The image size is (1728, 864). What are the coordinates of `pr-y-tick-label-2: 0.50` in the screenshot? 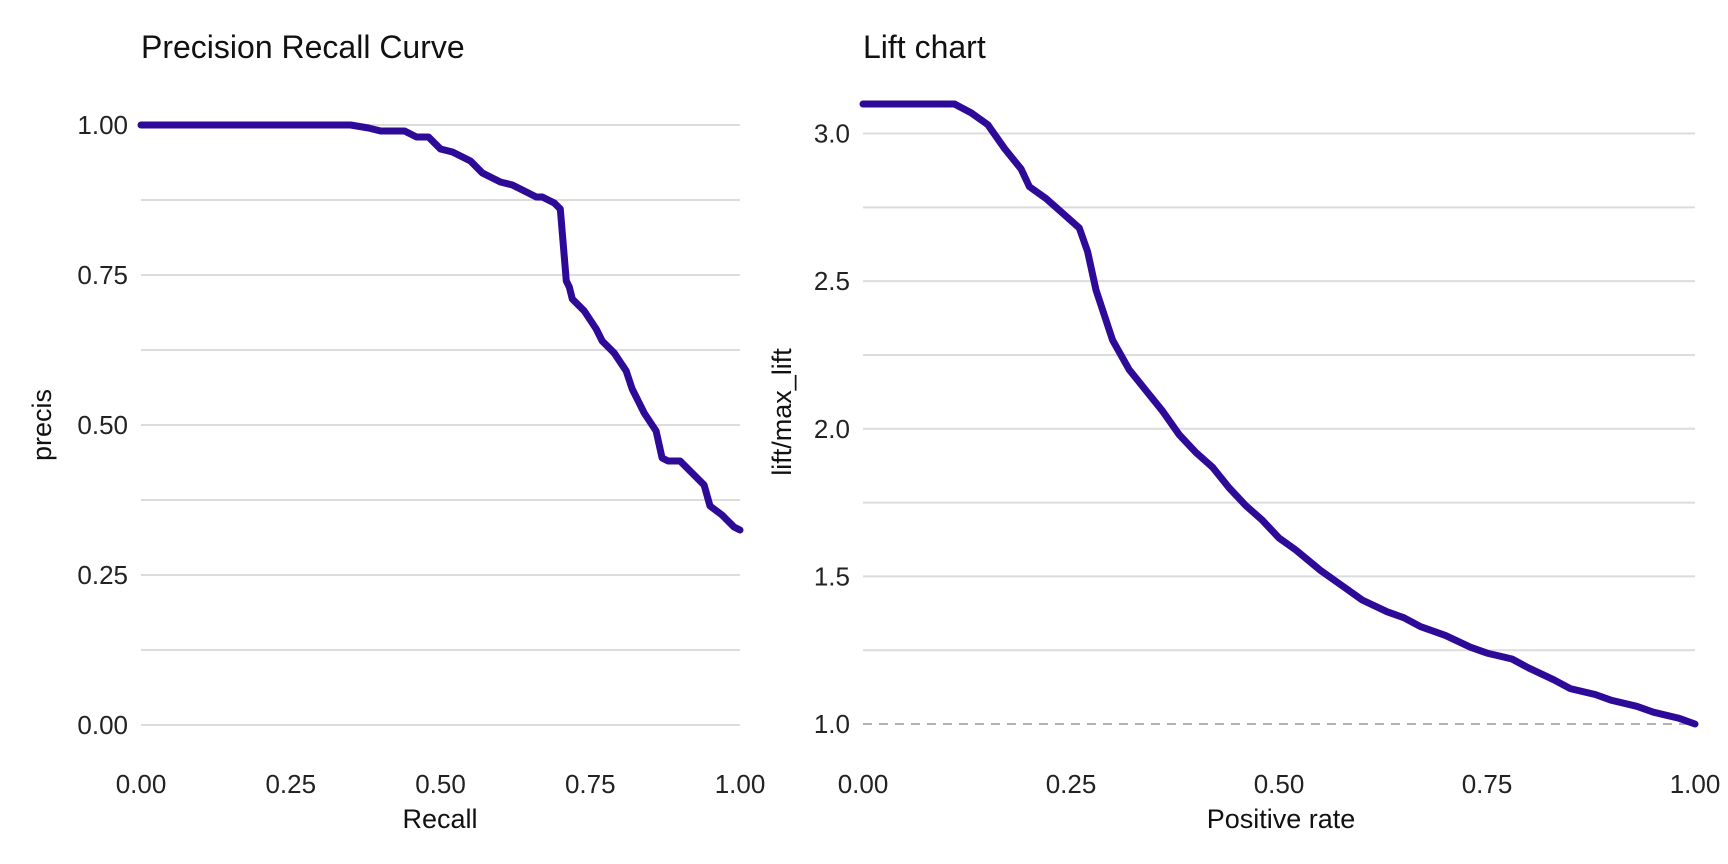 It's located at (102, 425).